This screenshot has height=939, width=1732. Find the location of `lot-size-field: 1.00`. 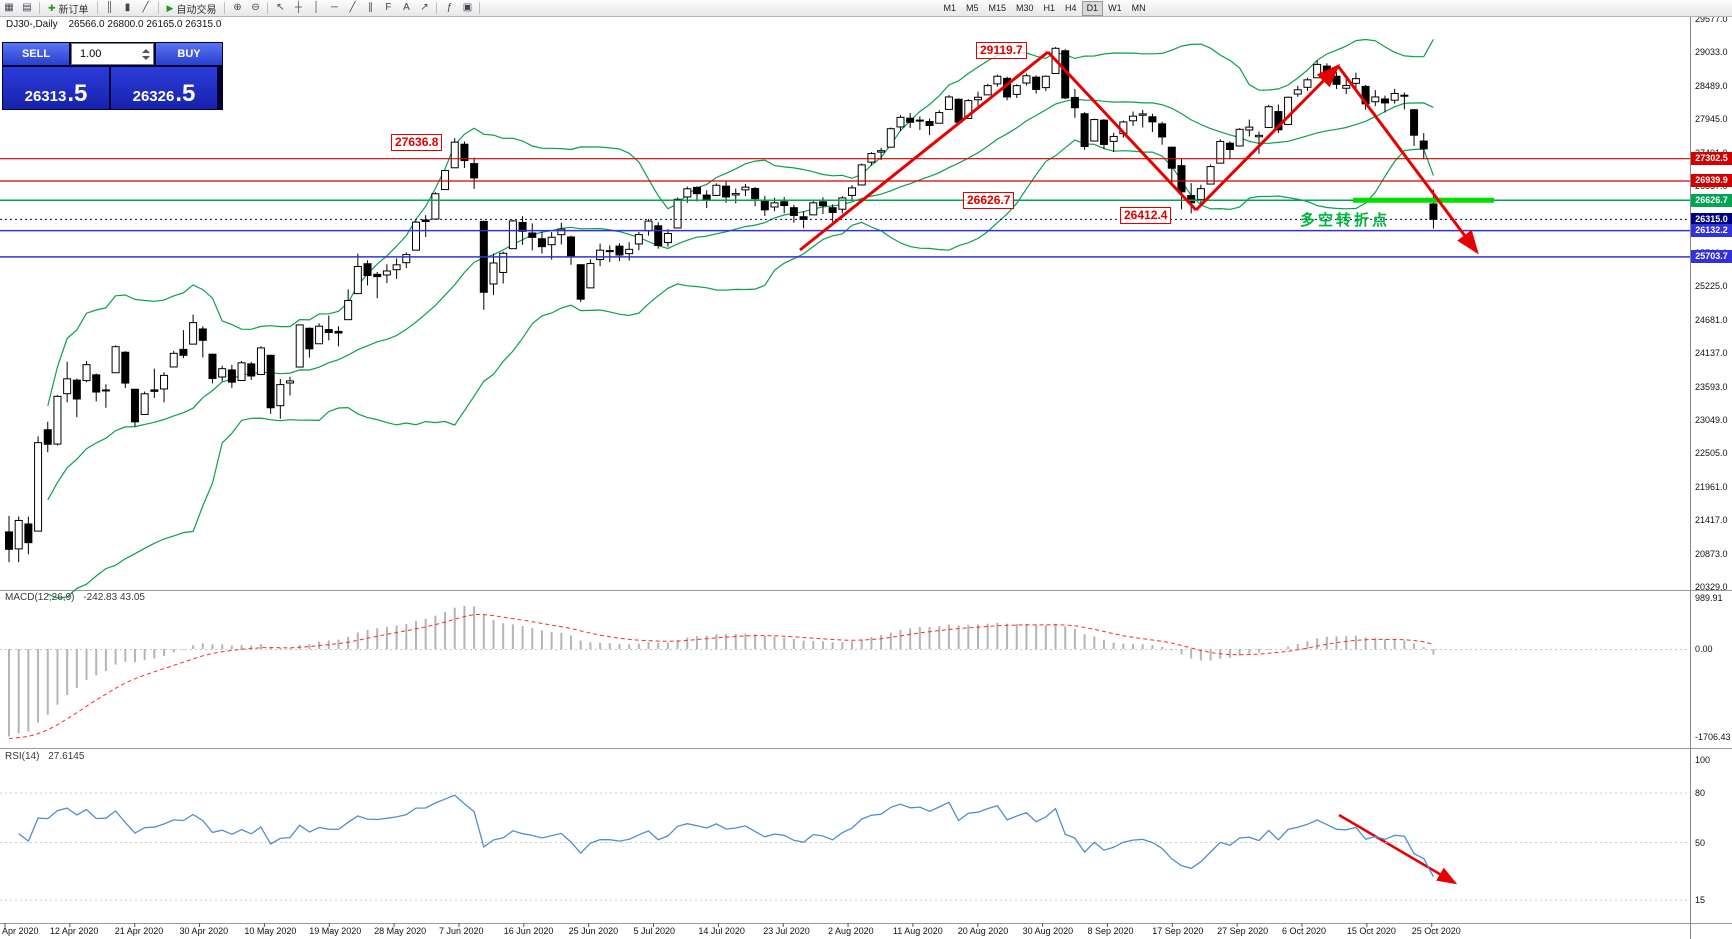

lot-size-field: 1.00 is located at coordinates (112, 54).